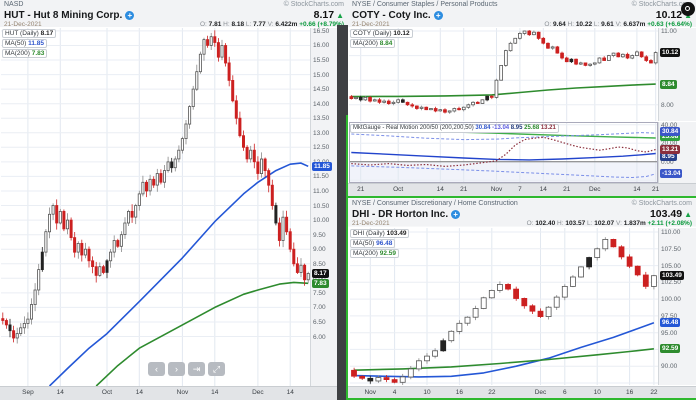  What do you see at coordinates (688, 9) in the screenshot?
I see `floating-widget-icon` at bounding box center [688, 9].